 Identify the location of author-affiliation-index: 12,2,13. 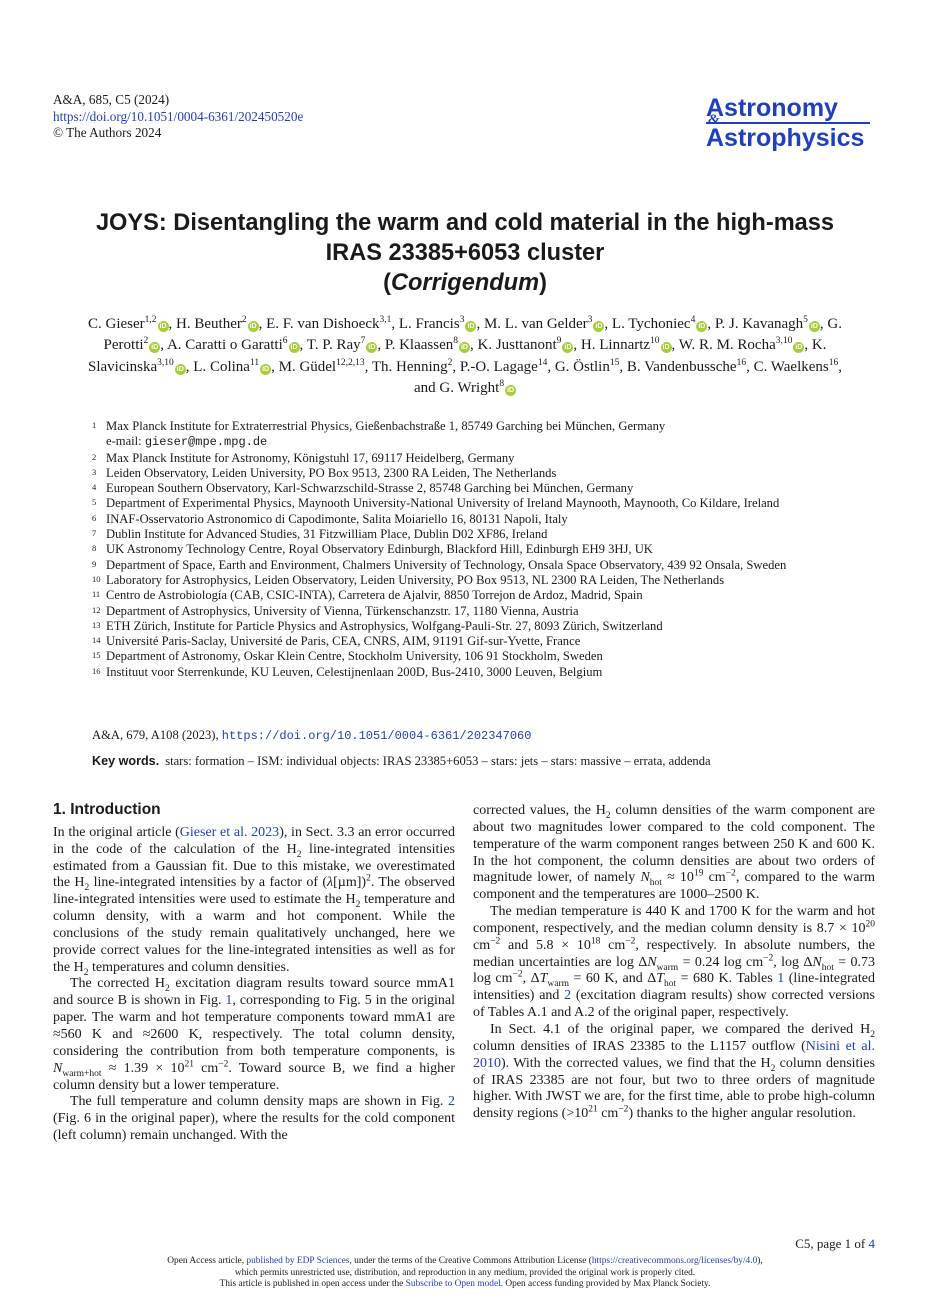
(350, 362).